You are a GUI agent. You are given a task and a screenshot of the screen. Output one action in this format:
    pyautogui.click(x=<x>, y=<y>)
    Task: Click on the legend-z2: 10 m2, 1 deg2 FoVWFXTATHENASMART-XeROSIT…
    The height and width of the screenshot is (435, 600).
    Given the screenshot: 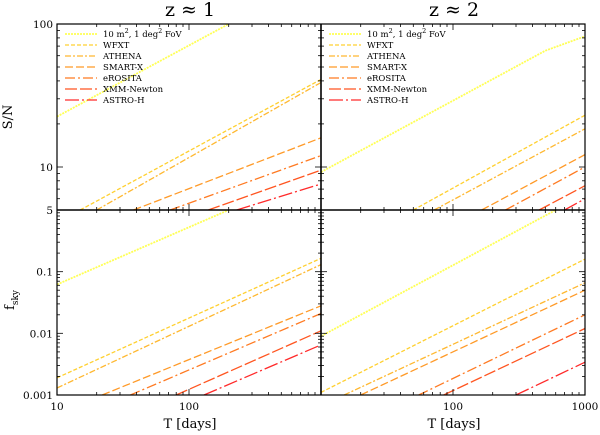 What is the action you would take?
    pyautogui.click(x=388, y=66)
    